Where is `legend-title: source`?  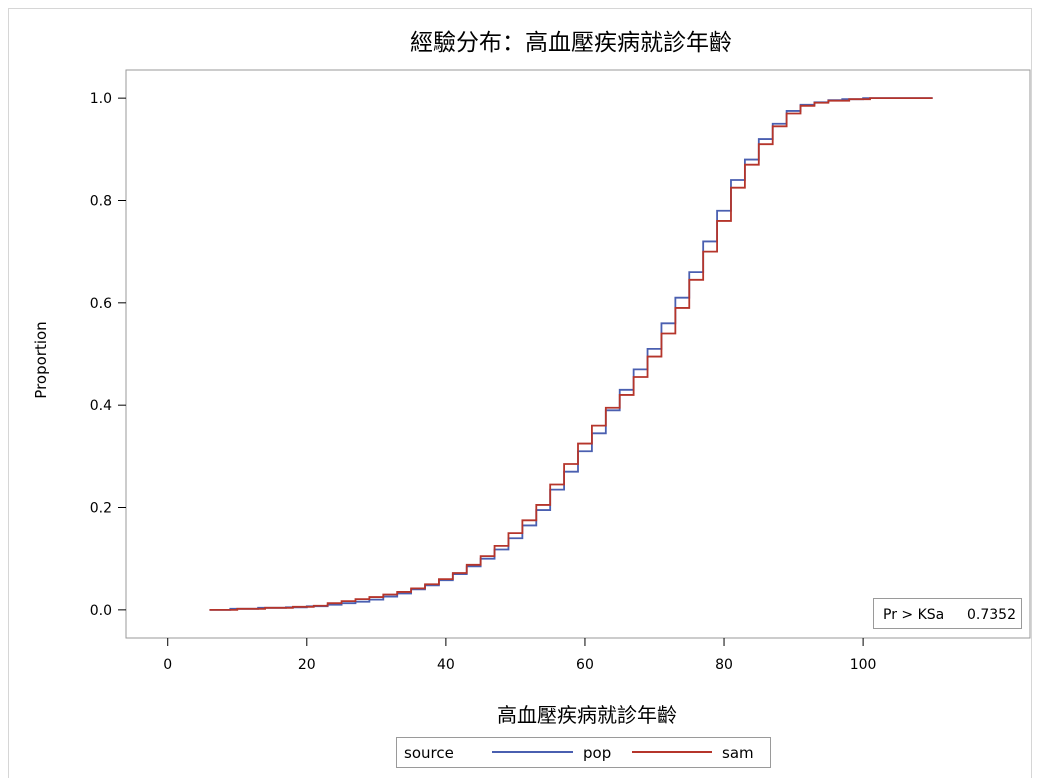
legend-title: source is located at coordinates (429, 753).